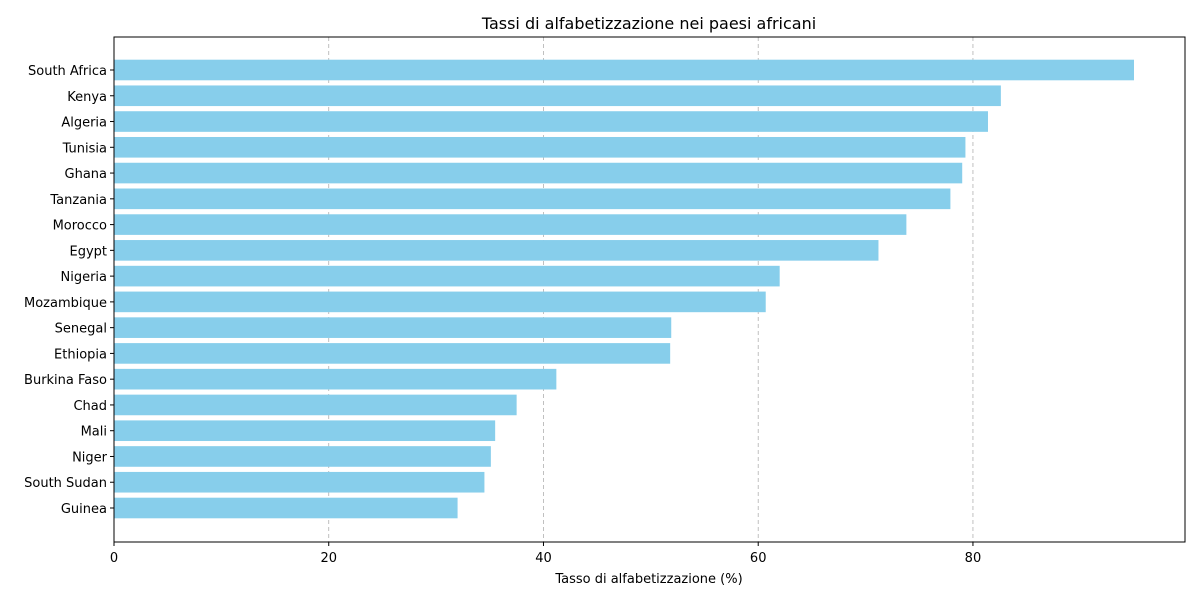 The image size is (1200, 600). I want to click on y-tick-label: South Sudan, so click(65, 483).